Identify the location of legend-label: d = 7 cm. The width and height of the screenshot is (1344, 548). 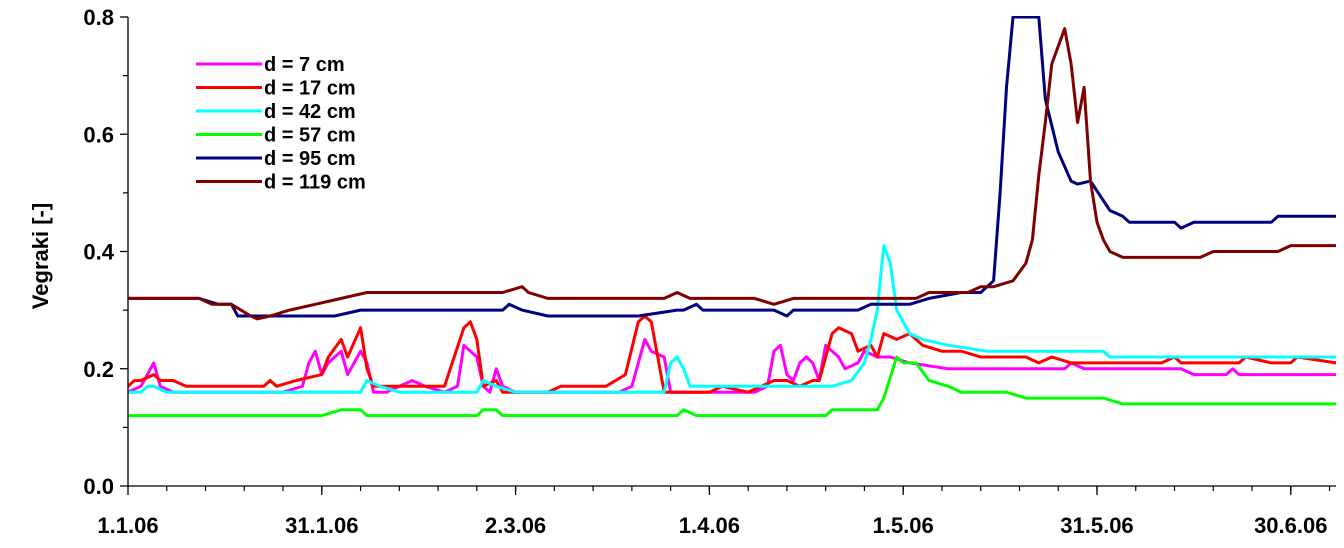
(304, 65).